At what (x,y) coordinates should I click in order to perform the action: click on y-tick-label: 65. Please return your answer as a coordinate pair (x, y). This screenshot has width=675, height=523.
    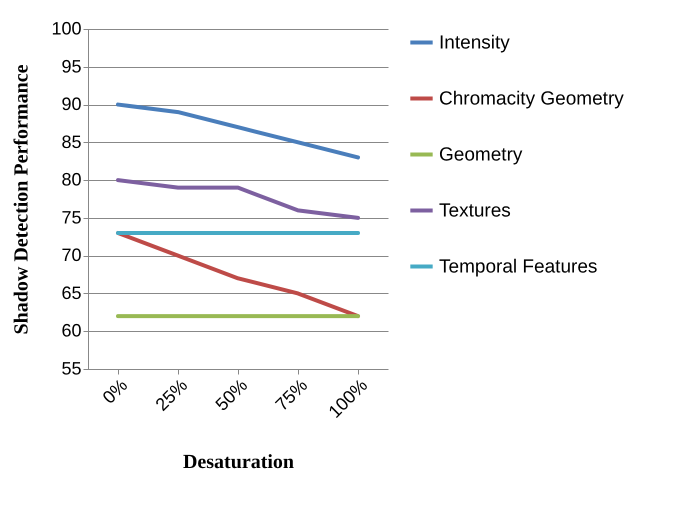
    Looking at the image, I should click on (71, 292).